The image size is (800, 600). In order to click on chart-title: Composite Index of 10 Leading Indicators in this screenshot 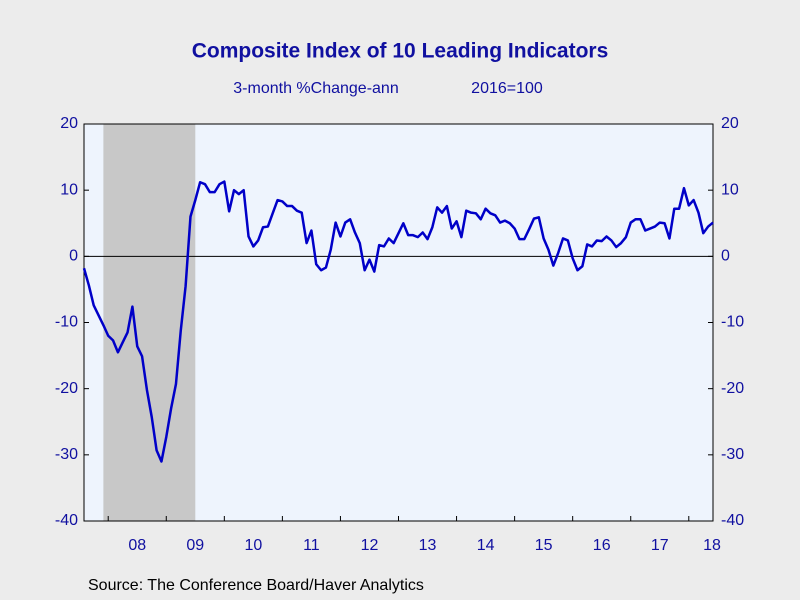, I will do `click(400, 51)`.